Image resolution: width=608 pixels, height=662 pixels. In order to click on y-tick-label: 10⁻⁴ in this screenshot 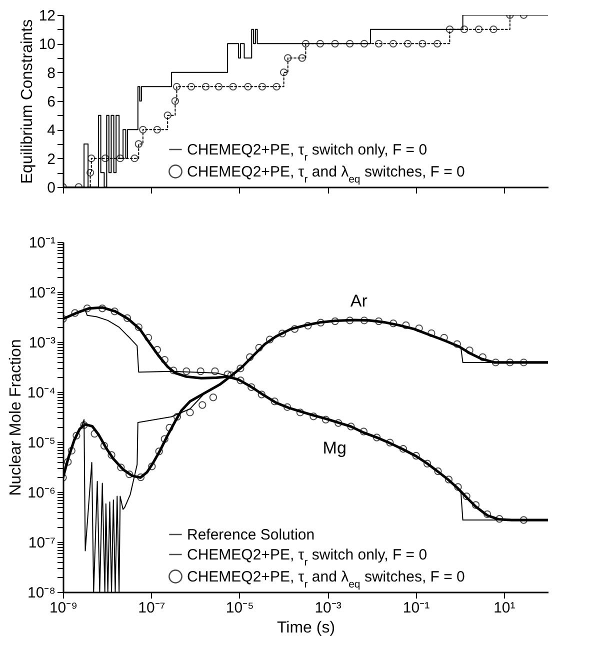, I will do `click(41, 393)`.